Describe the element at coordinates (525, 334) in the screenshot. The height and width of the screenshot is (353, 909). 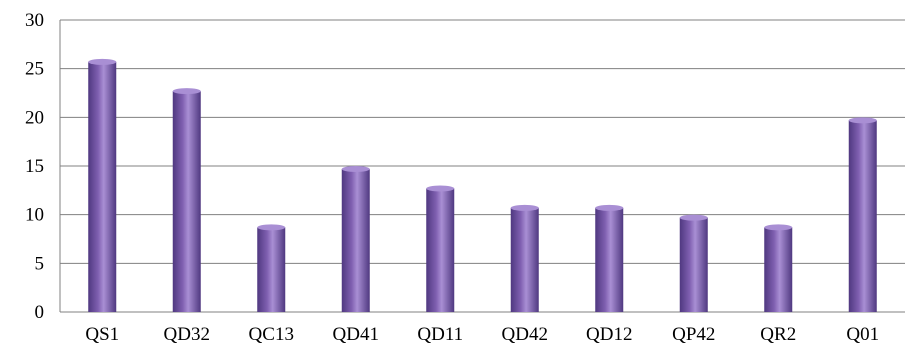
I see `x-tick-label: QD42` at that location.